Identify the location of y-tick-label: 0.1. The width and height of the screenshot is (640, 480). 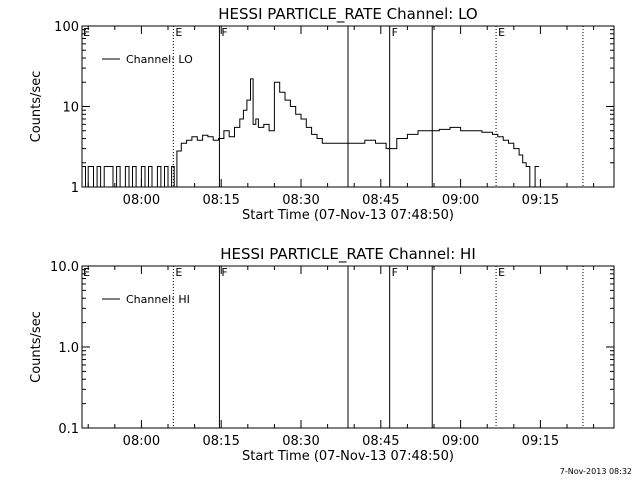
(68, 429).